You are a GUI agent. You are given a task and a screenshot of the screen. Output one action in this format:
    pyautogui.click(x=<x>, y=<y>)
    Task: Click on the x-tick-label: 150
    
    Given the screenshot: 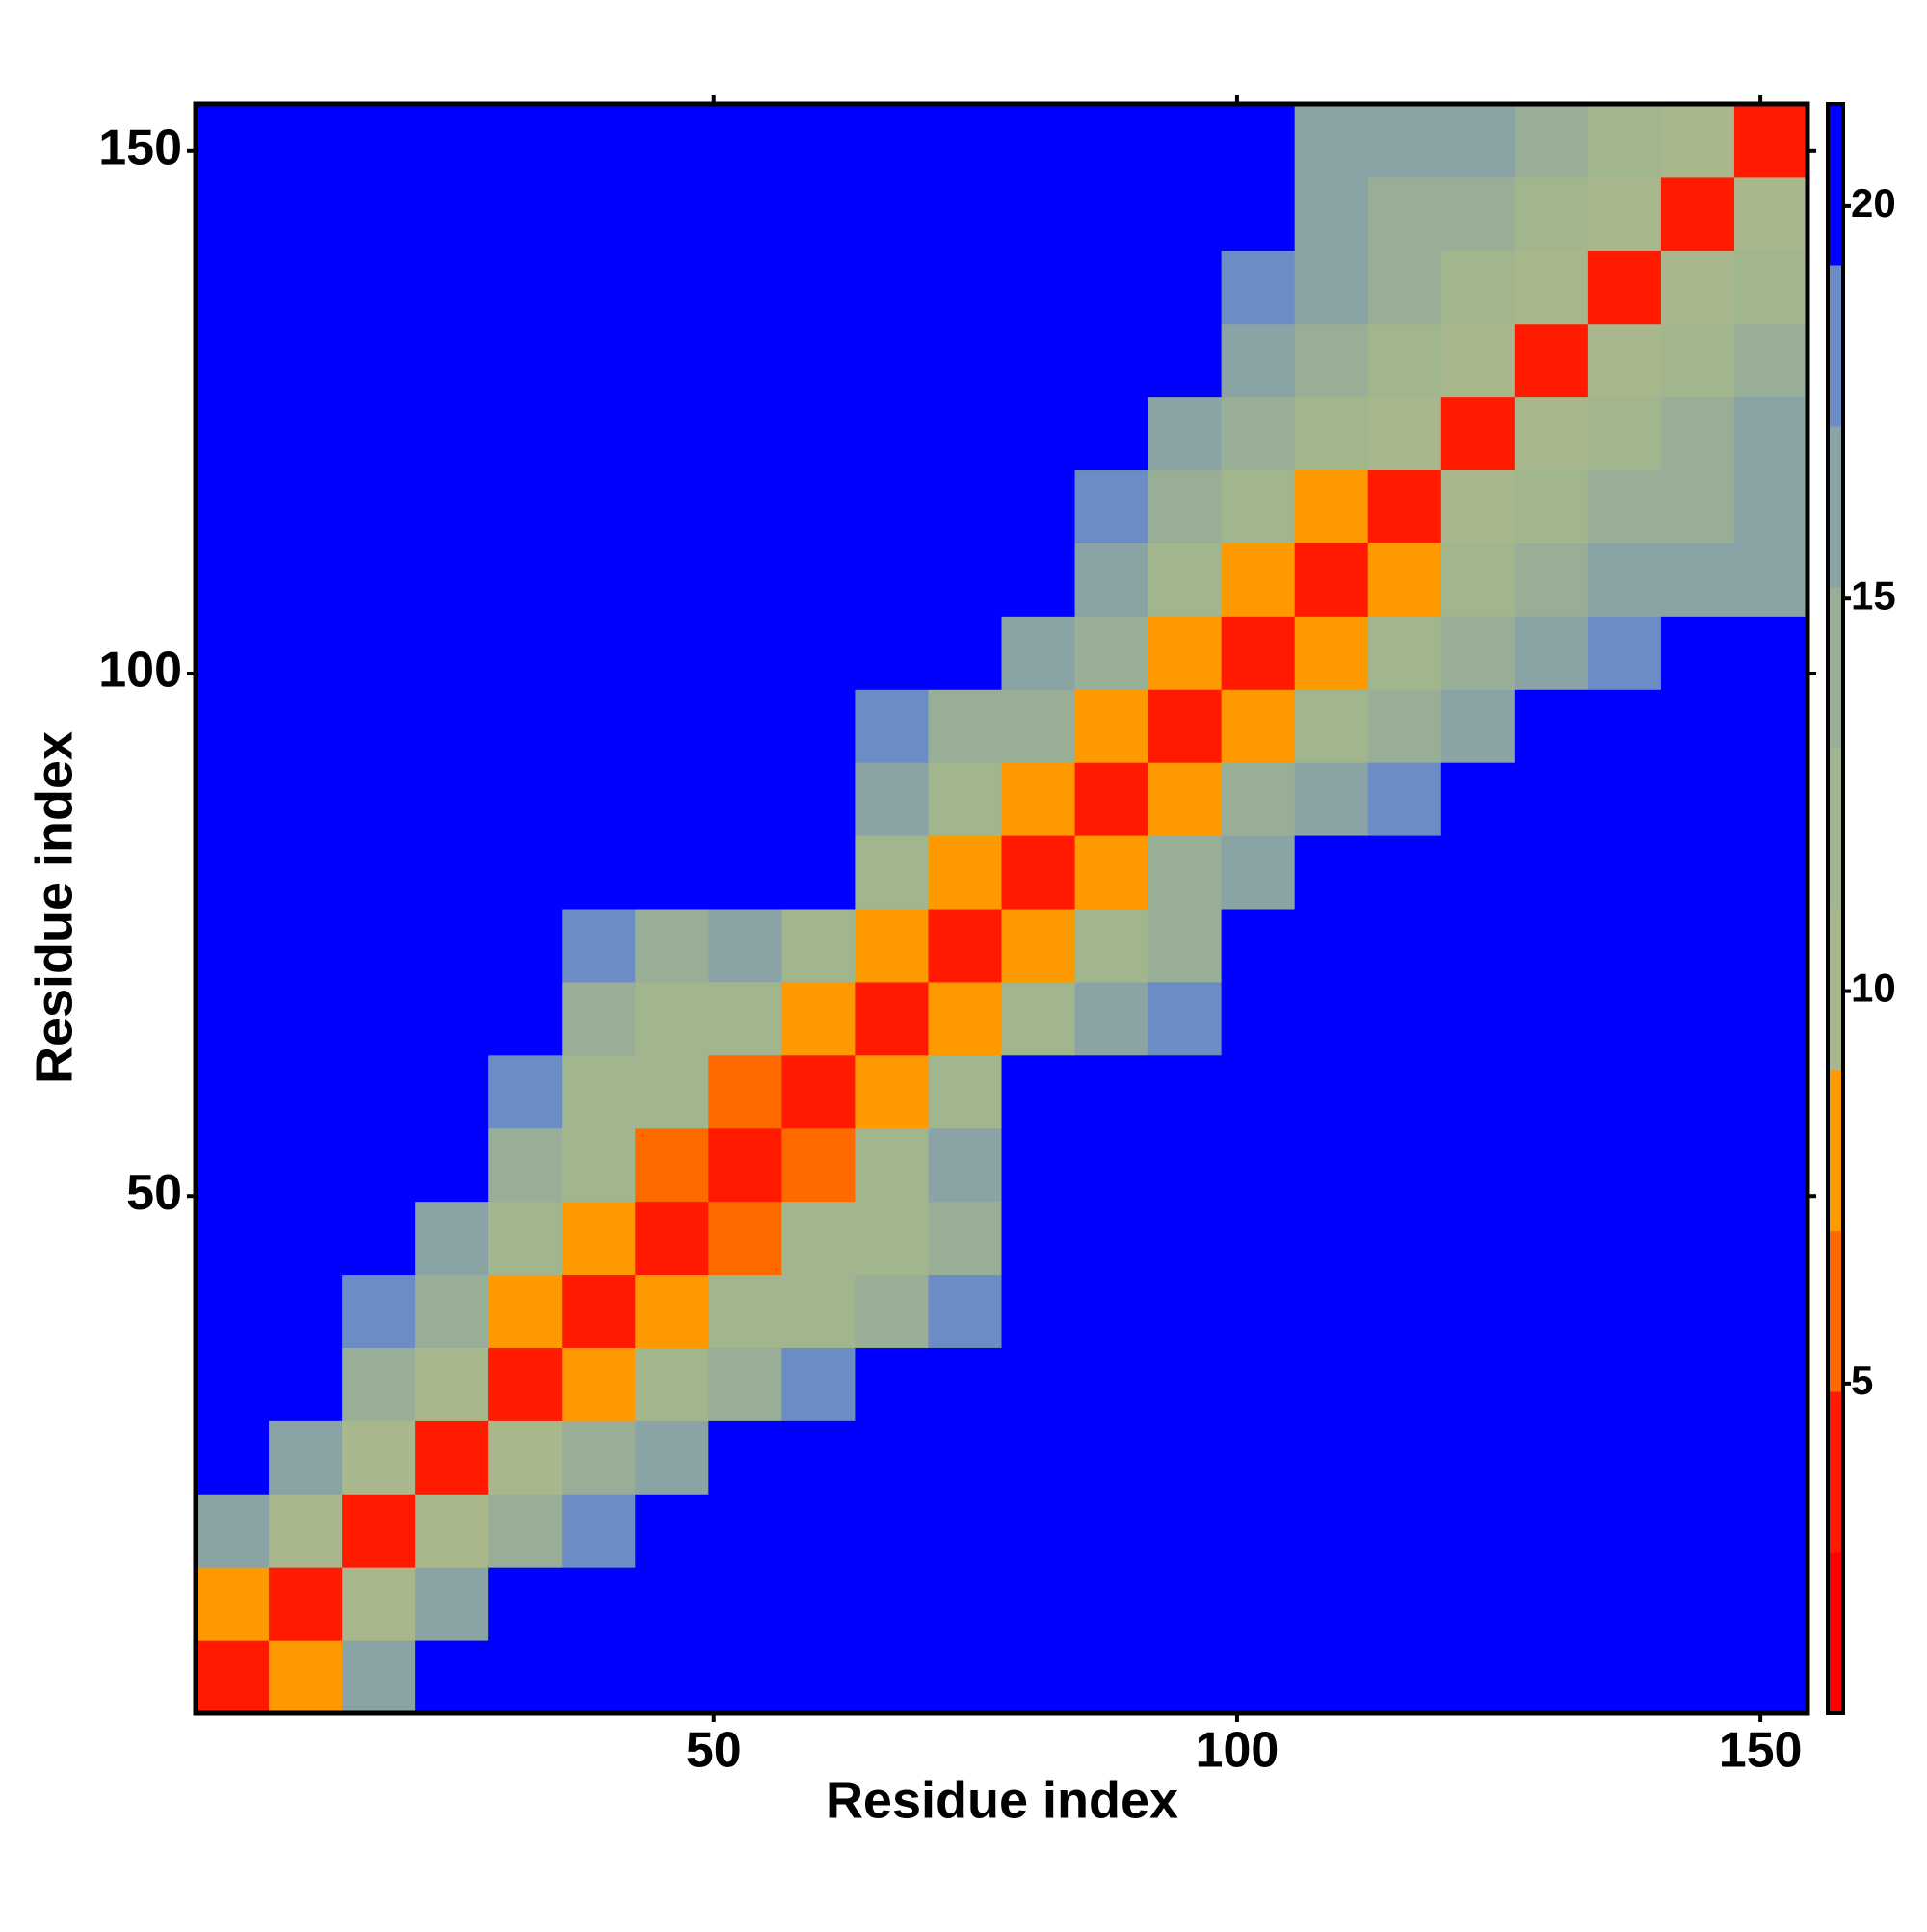 What is the action you would take?
    pyautogui.click(x=1761, y=1751)
    